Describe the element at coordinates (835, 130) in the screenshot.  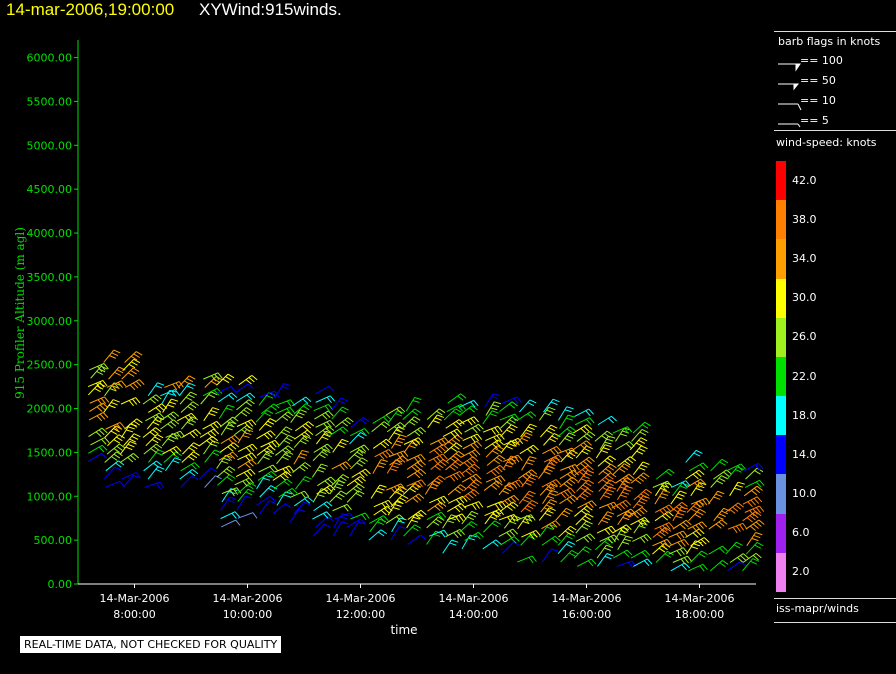
I see `legend-divider` at that location.